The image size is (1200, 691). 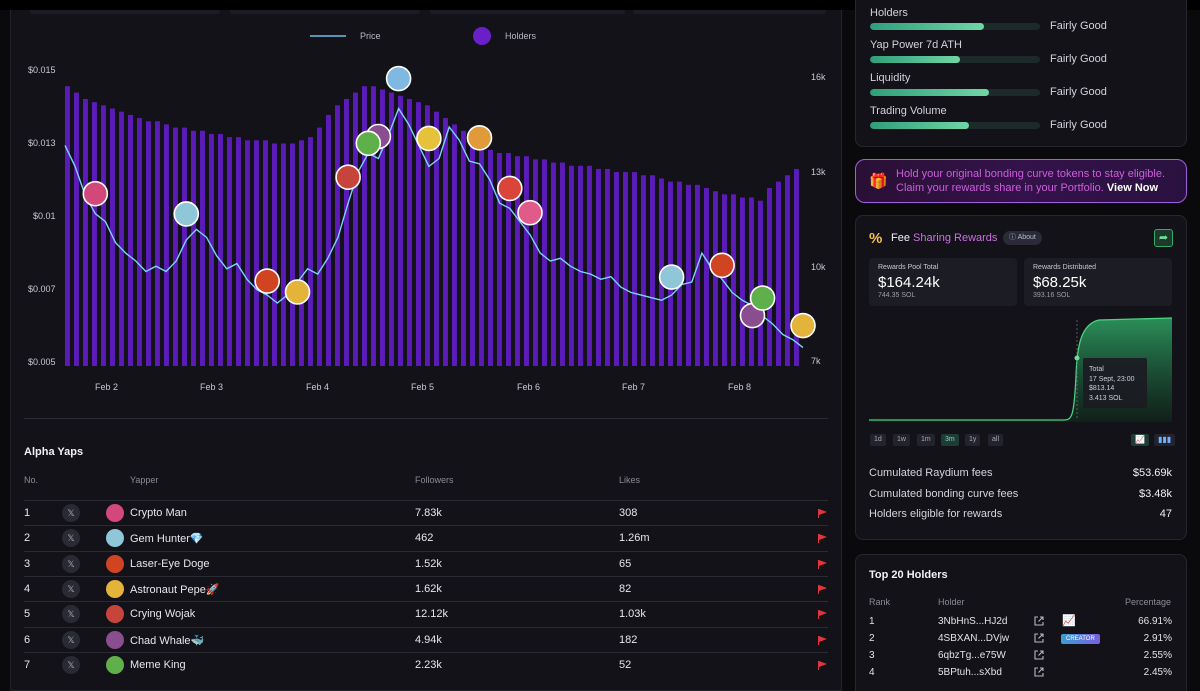 I want to click on bar-chart-icon: ▮▮▮, so click(x=1165, y=439).